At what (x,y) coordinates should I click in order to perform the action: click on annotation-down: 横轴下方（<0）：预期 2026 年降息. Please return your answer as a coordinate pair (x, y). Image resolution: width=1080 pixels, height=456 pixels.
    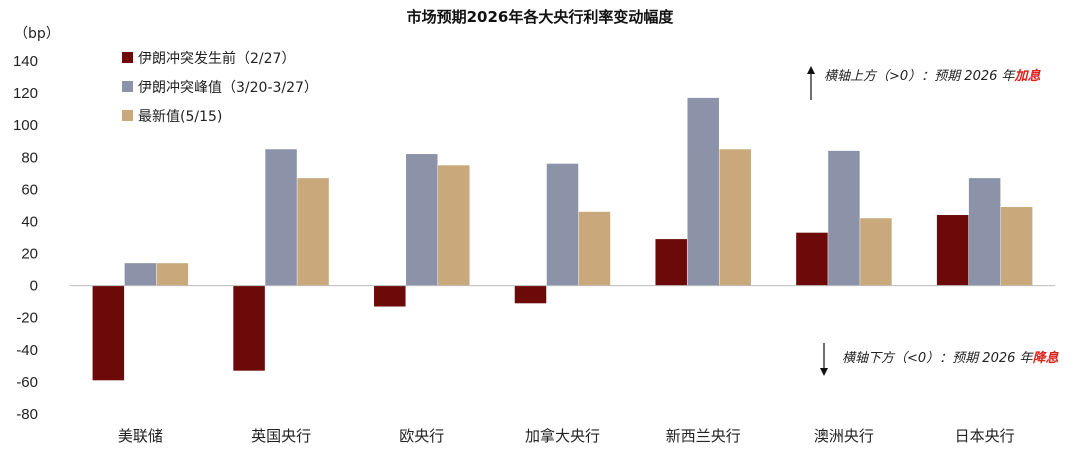
    Looking at the image, I should click on (940, 359).